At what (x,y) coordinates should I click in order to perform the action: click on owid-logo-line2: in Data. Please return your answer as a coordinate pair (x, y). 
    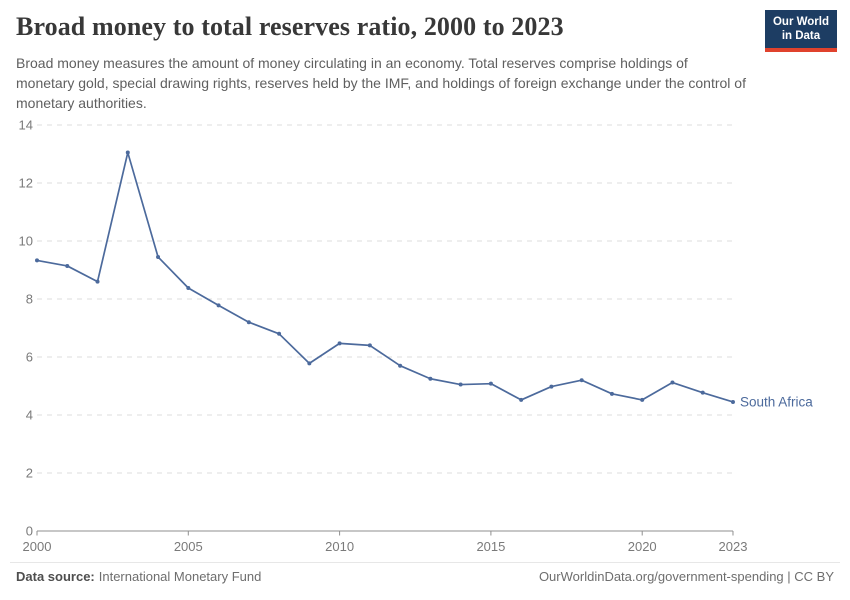
    Looking at the image, I should click on (801, 36).